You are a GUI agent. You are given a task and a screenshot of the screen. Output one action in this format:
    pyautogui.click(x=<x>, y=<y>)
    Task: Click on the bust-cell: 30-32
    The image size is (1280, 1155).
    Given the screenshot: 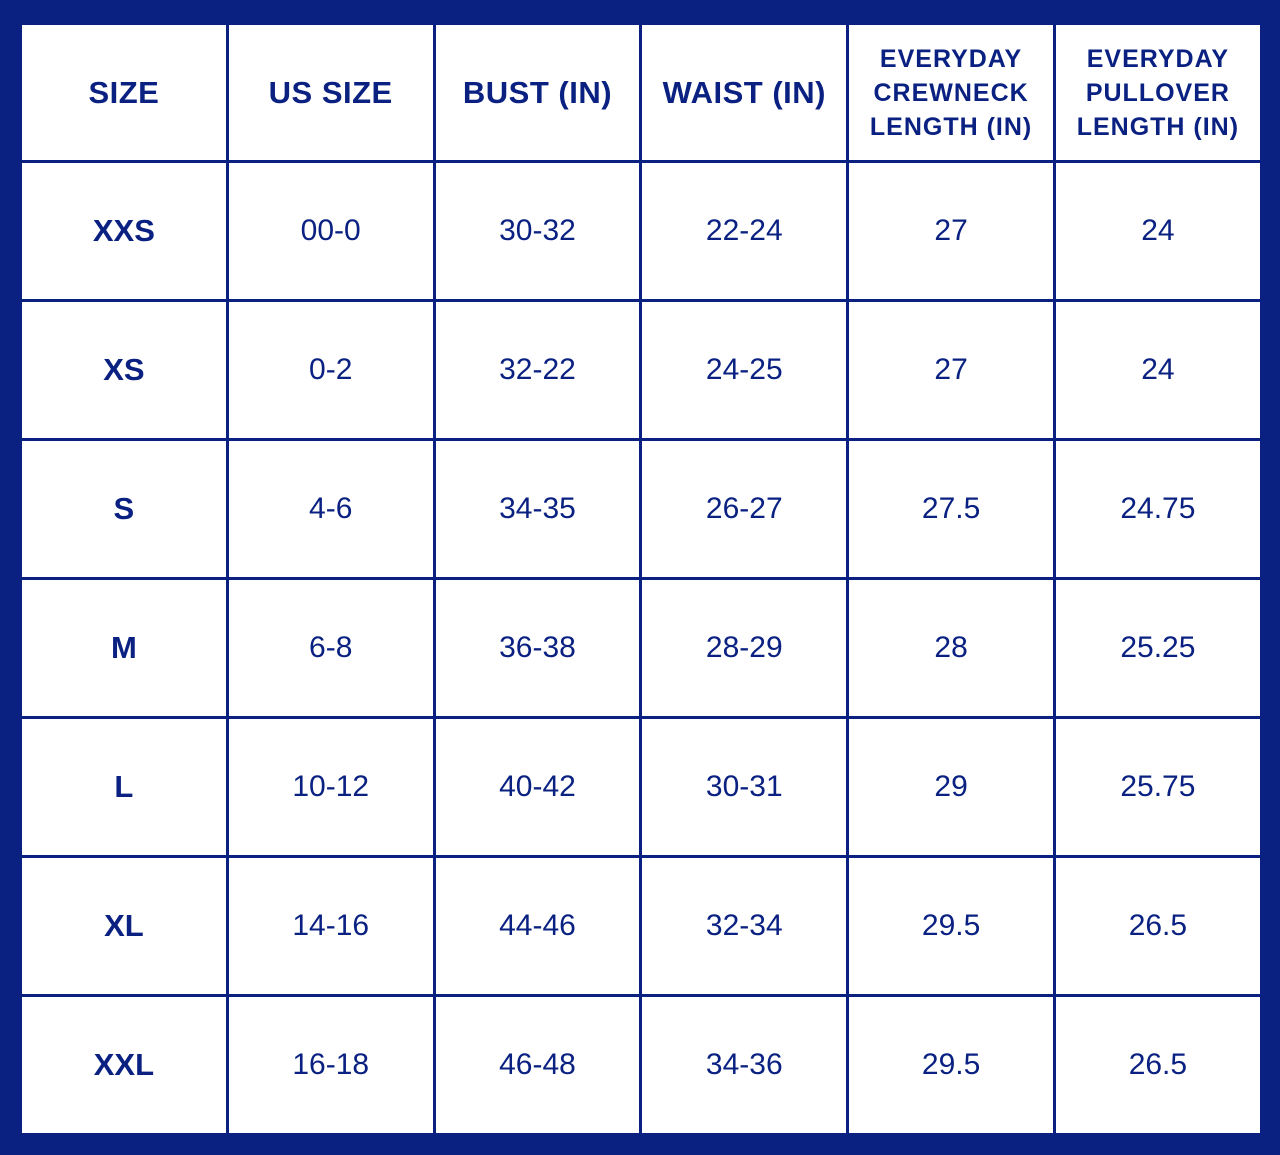 What is the action you would take?
    pyautogui.click(x=537, y=231)
    